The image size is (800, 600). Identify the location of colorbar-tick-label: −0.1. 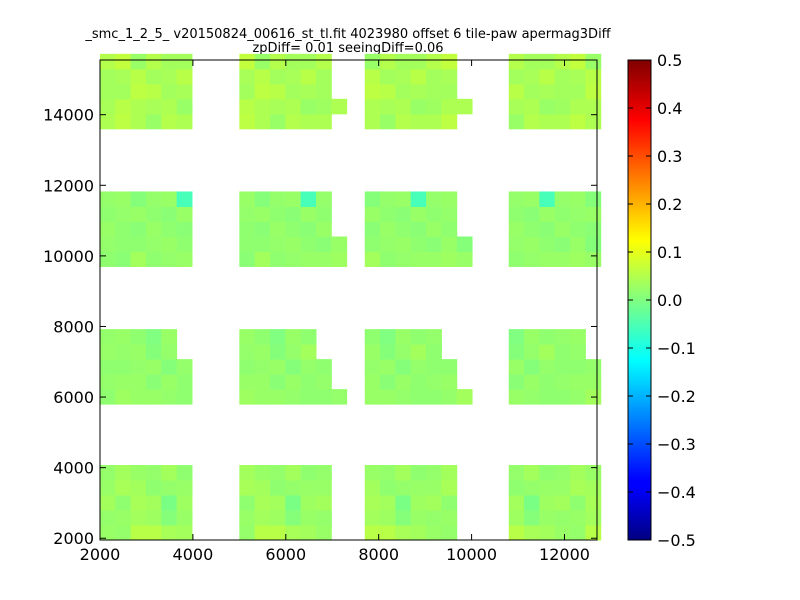
(676, 348).